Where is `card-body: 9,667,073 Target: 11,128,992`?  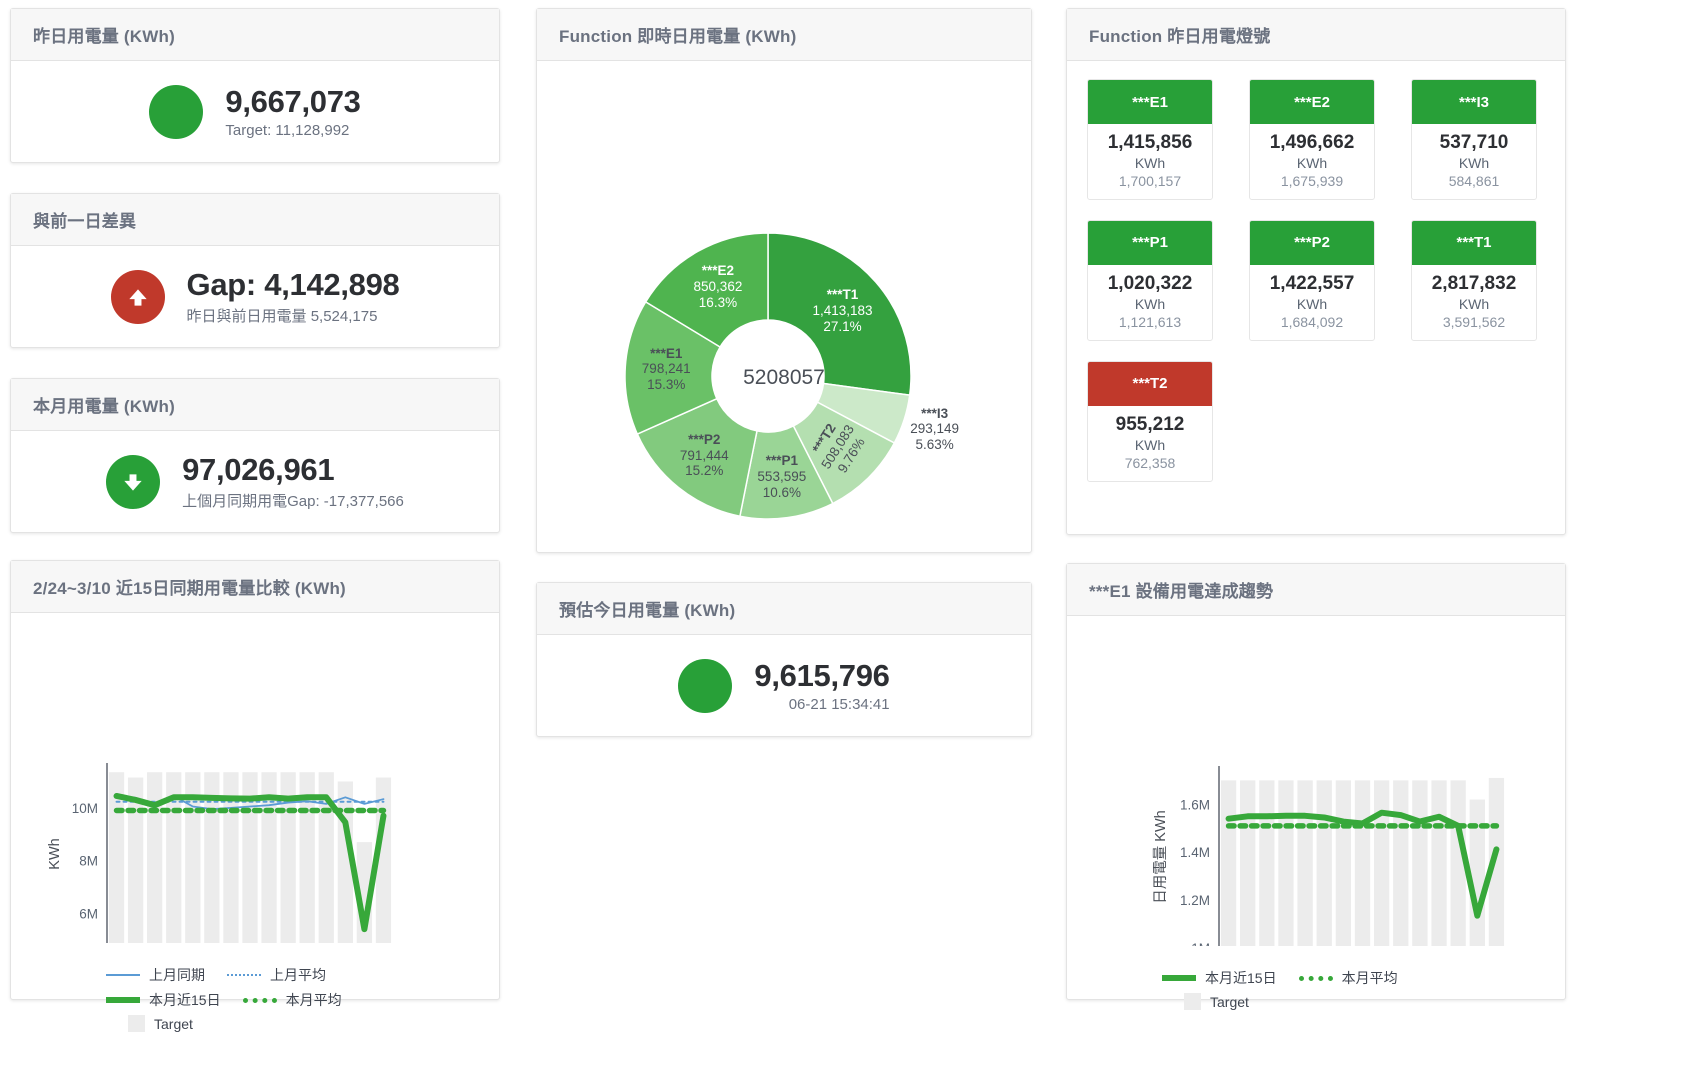
card-body: 9,667,073 Target: 11,128,992 is located at coordinates (255, 112).